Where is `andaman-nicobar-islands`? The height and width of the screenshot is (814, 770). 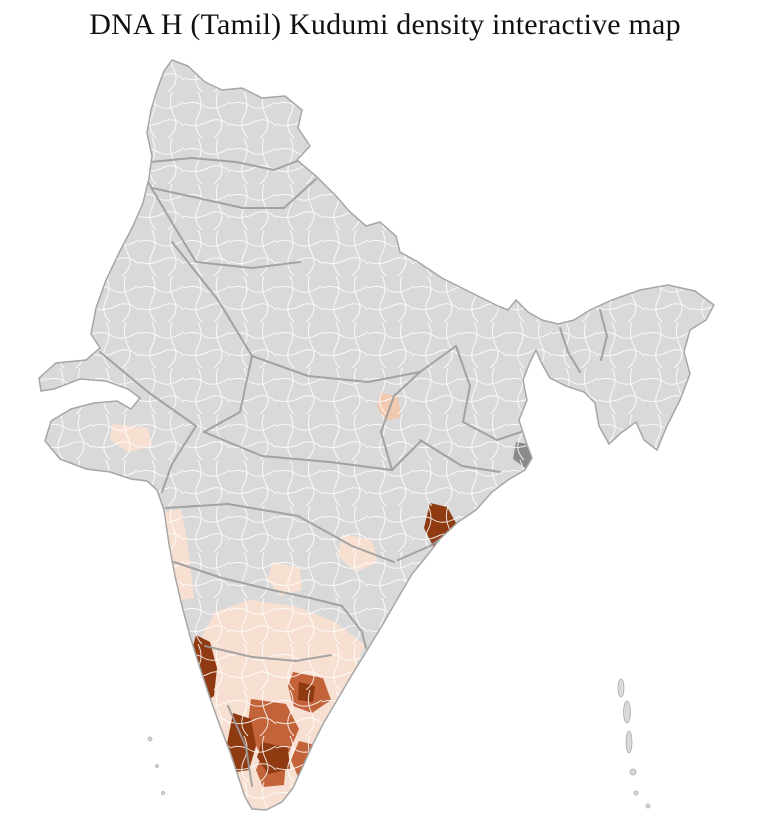 andaman-nicobar-islands is located at coordinates (634, 743).